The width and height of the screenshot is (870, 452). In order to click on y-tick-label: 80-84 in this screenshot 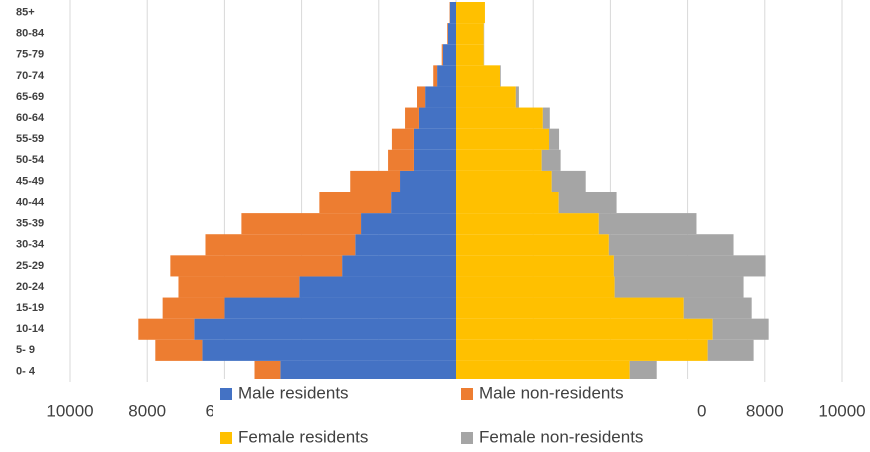, I will do `click(30, 34)`.